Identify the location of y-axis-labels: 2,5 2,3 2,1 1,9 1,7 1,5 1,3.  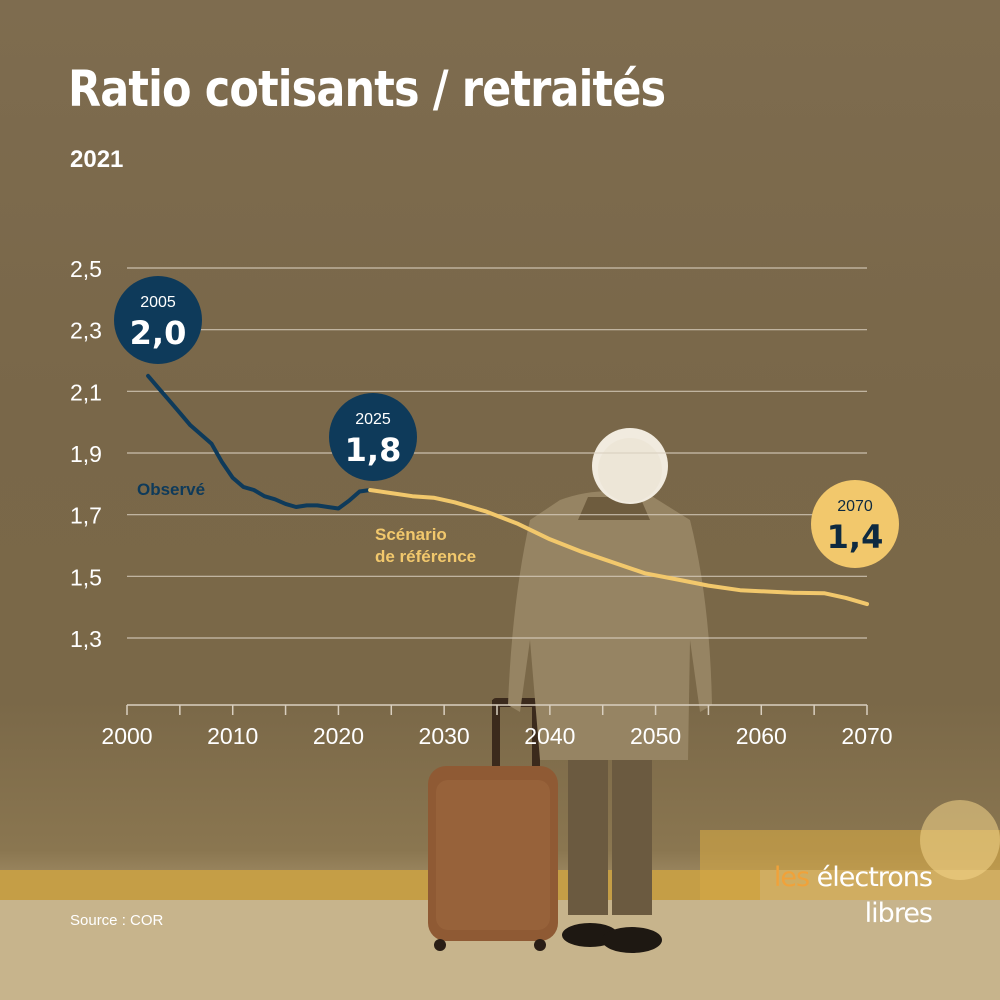
(86, 454).